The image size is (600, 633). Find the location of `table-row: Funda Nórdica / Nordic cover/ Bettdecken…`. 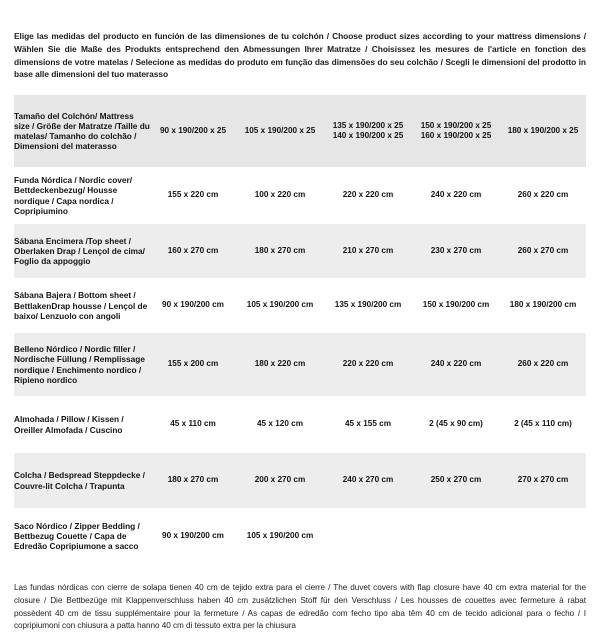

table-row: Funda Nórdica / Nordic cover/ Bettdecken… is located at coordinates (300, 196).